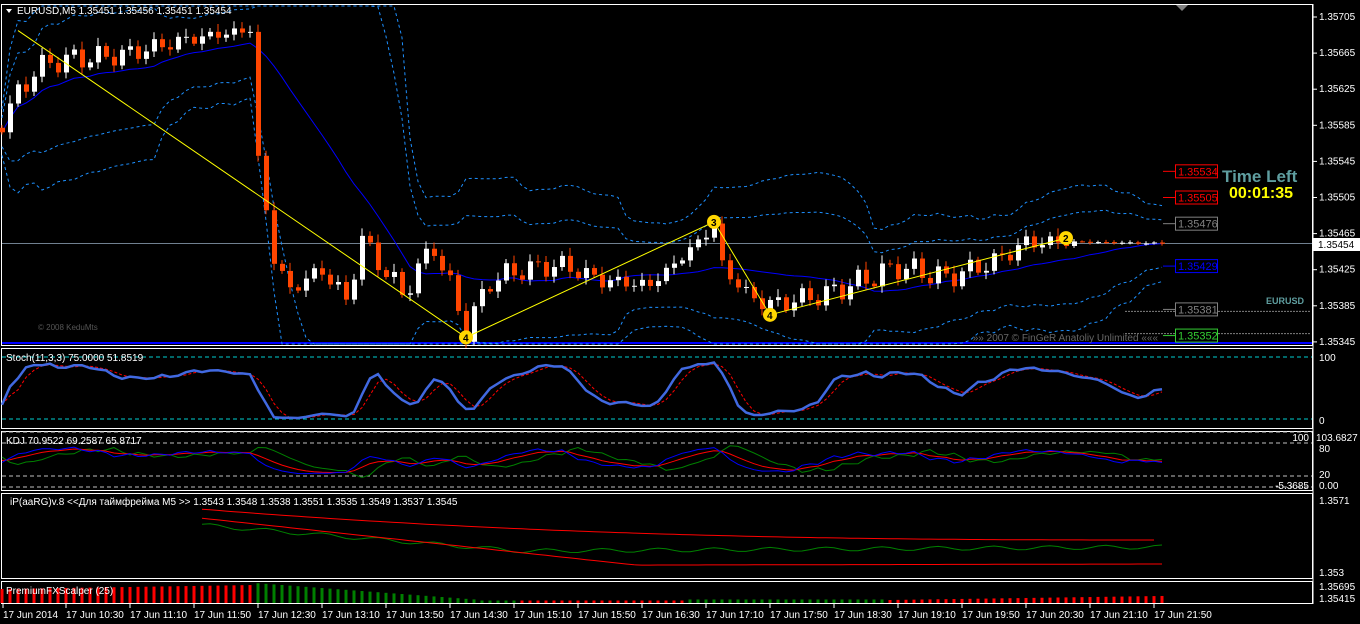 Image resolution: width=1360 pixels, height=624 pixels. Describe the element at coordinates (1066, 238) in the screenshot. I see `pivot-marker` at that location.